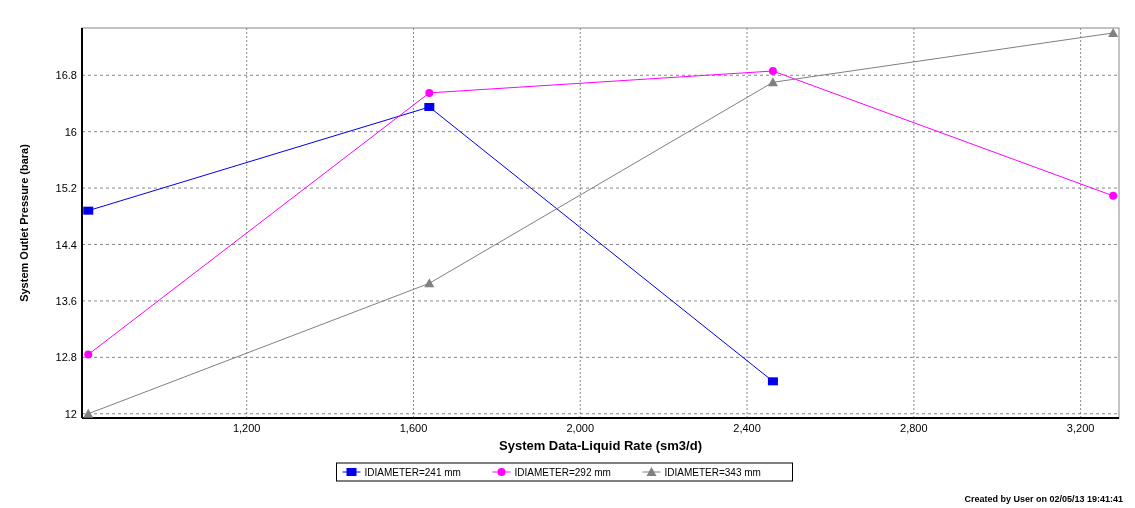  Describe the element at coordinates (24, 222) in the screenshot. I see `y-axis-title: System Outlet Pressure (bara)` at that location.